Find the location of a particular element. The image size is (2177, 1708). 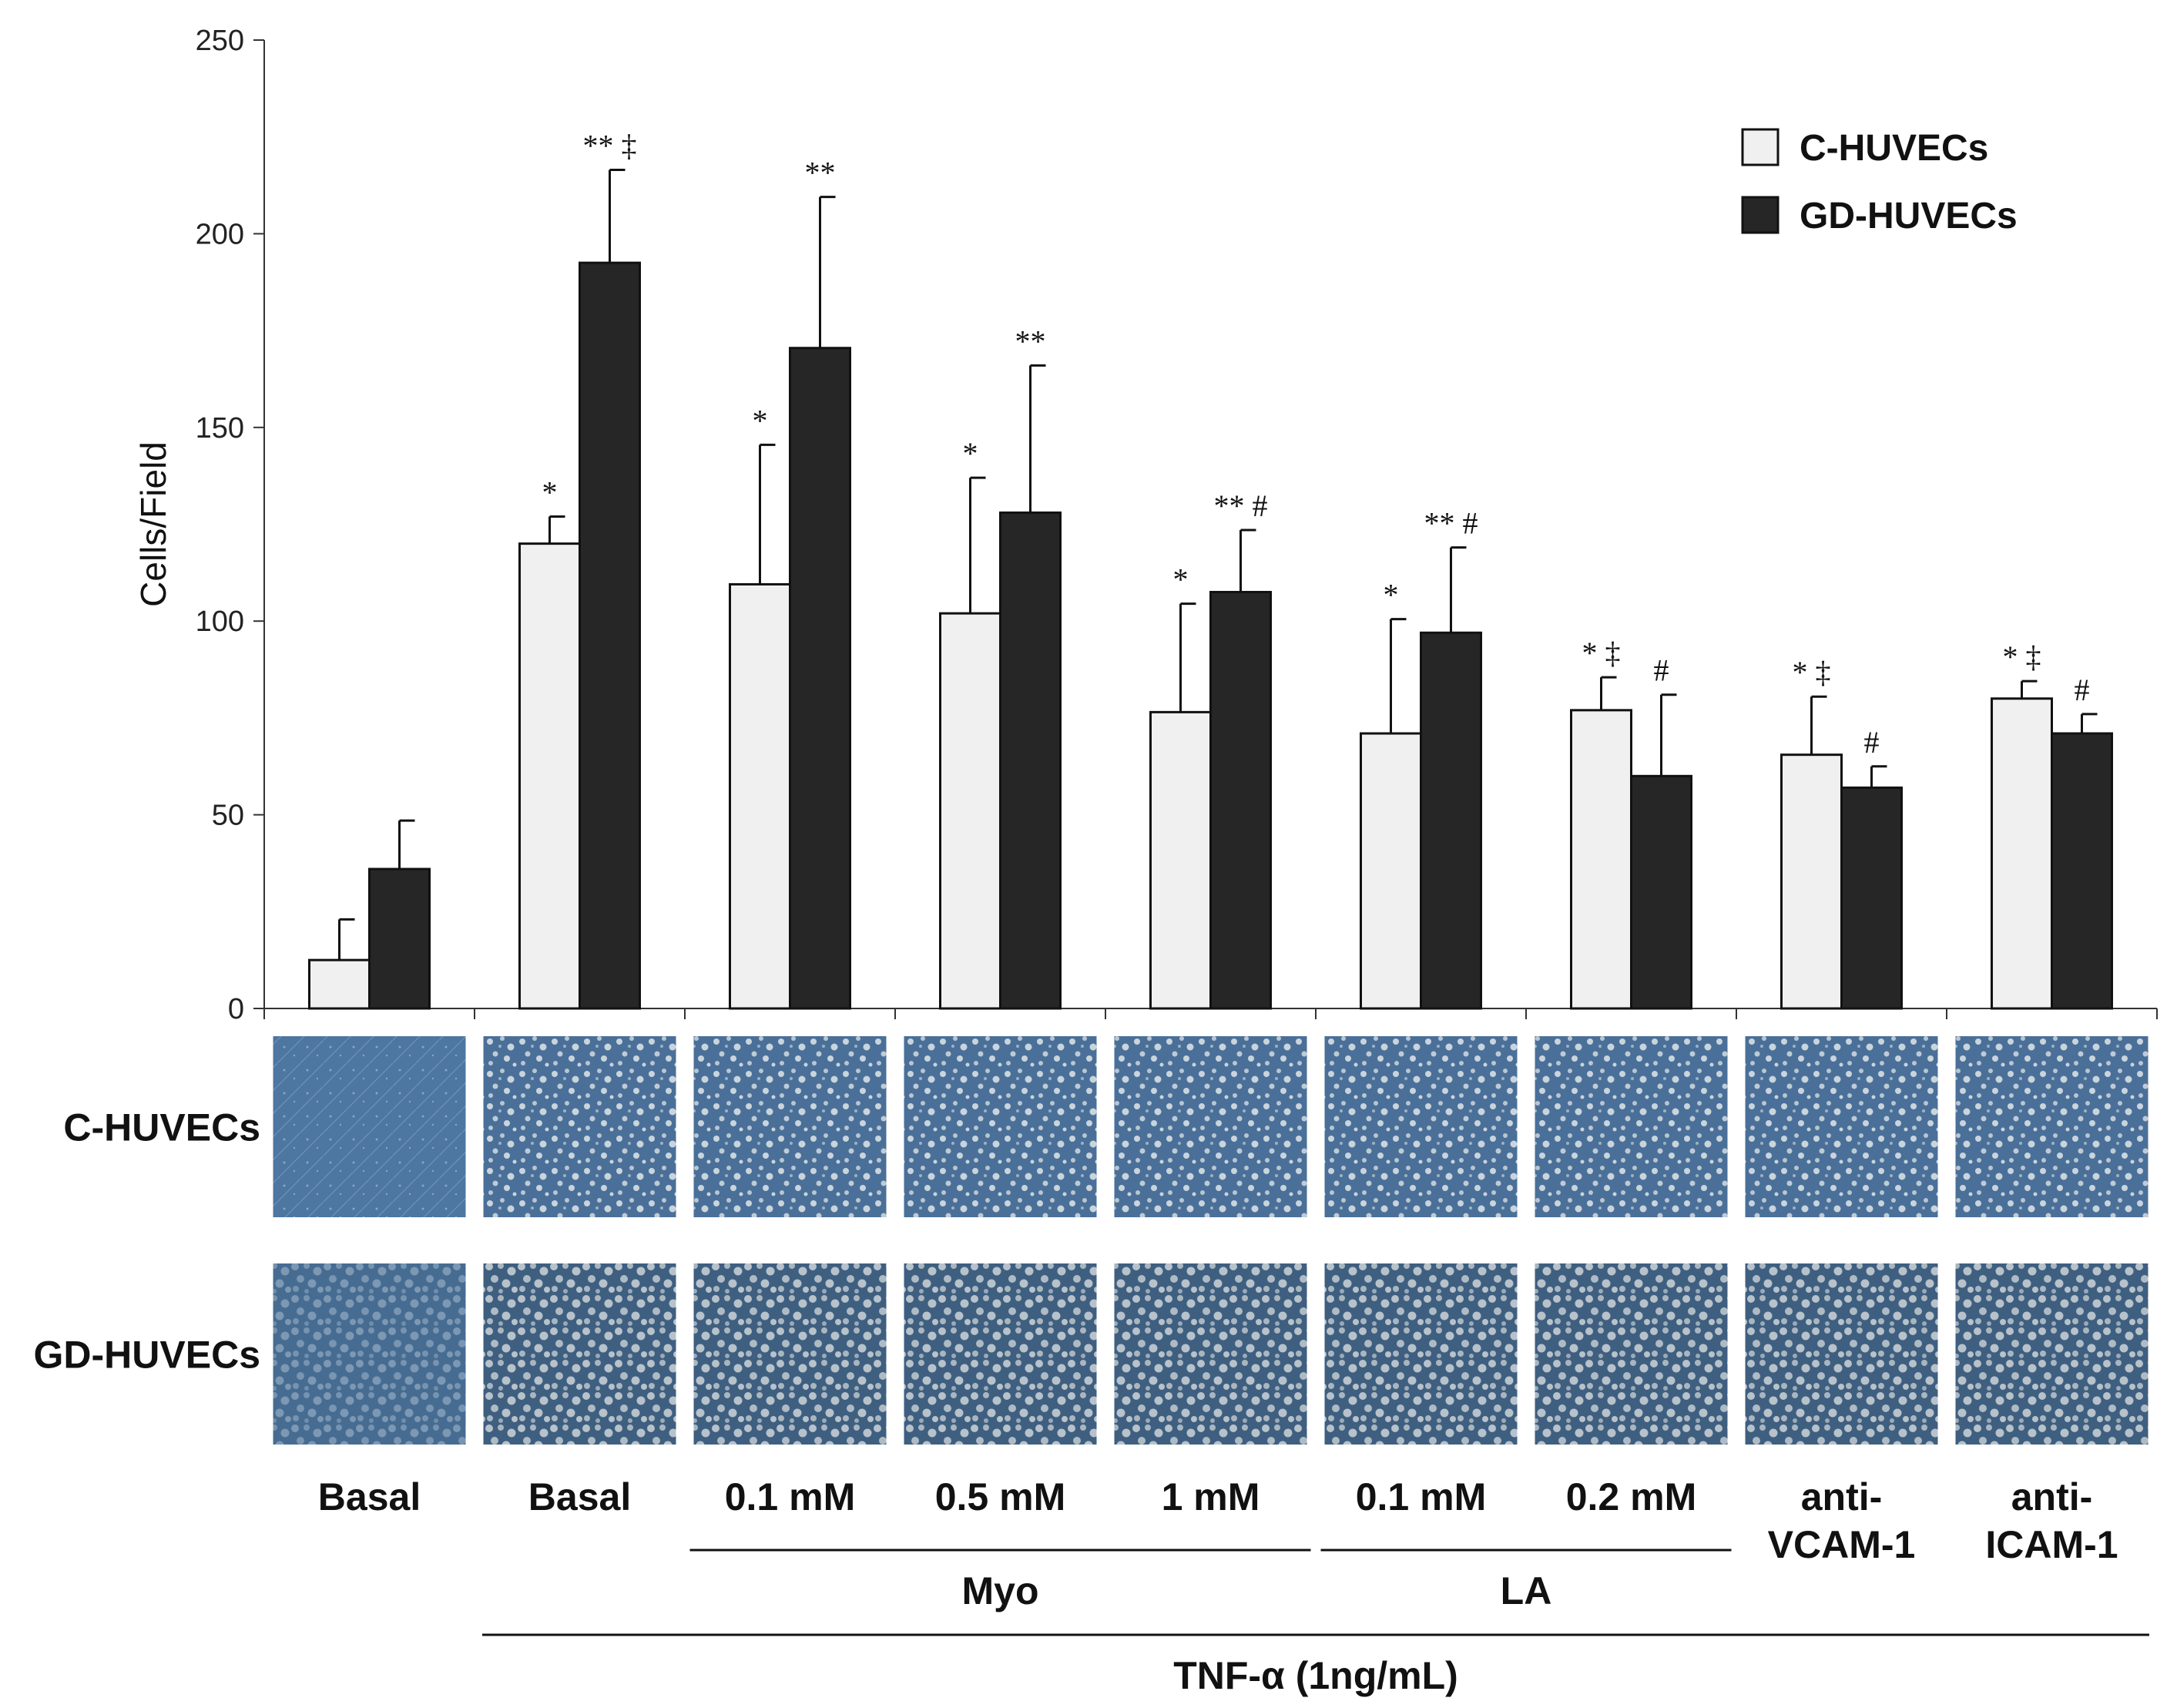

legend: C-HUVECs GD-HUVECs is located at coordinates (1880, 182).